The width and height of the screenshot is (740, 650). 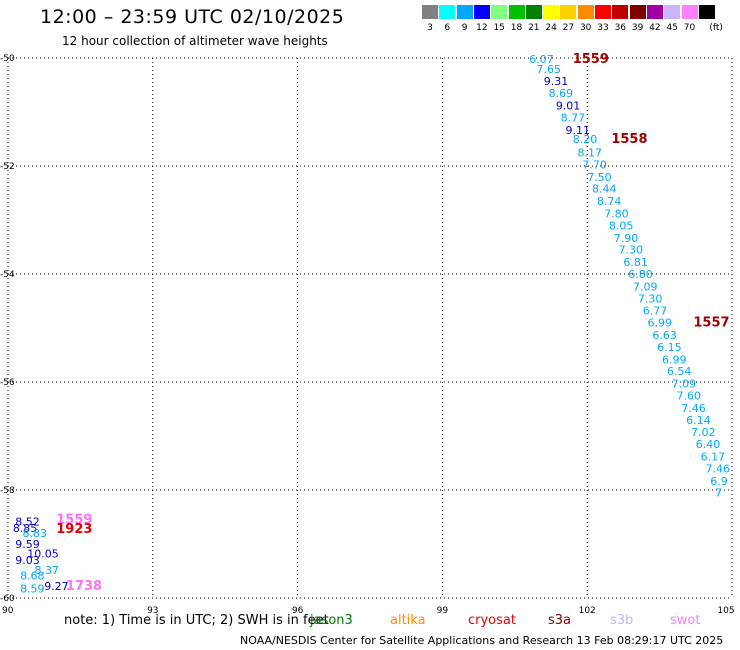 What do you see at coordinates (585, 28) in the screenshot?
I see `legend-label: 30` at bounding box center [585, 28].